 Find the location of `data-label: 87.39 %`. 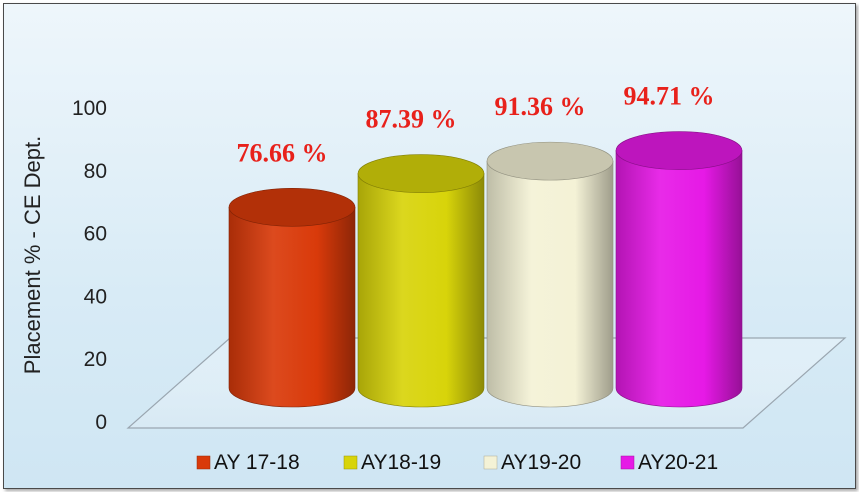

data-label: 87.39 % is located at coordinates (411, 119).